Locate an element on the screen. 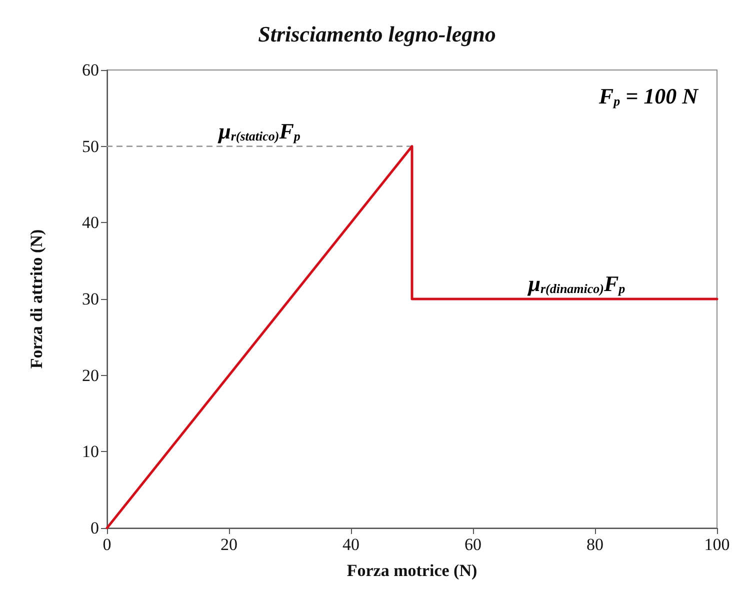 This screenshot has width=743, height=607. x-tick-label: 100 is located at coordinates (717, 544).